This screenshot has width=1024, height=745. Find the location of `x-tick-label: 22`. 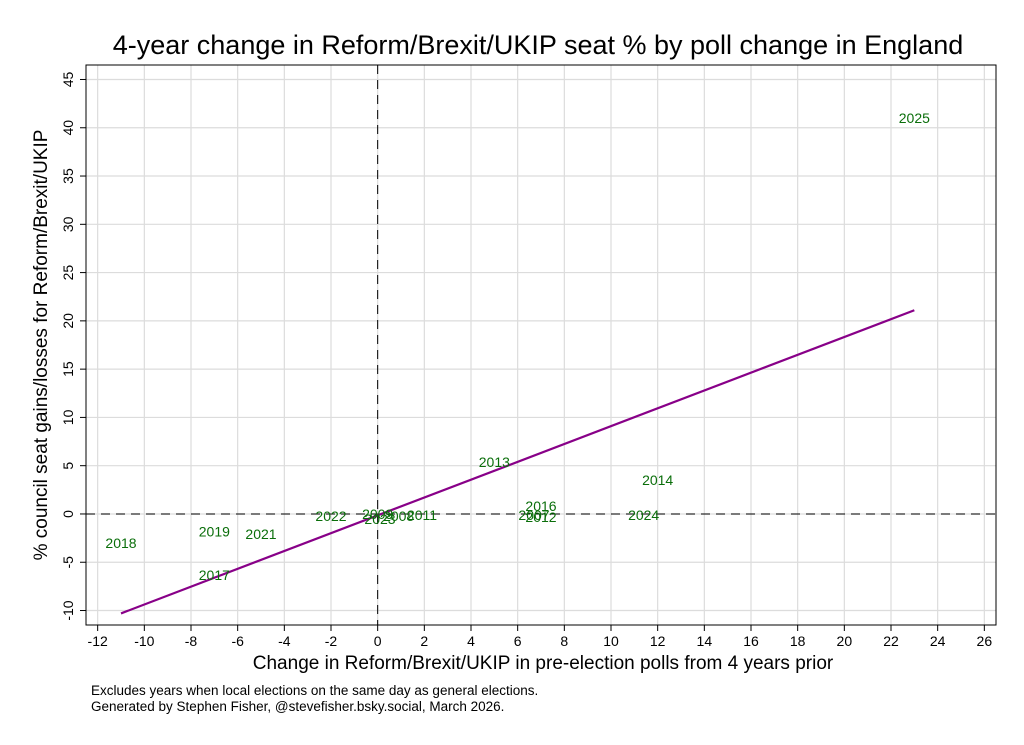

x-tick-label: 22 is located at coordinates (891, 641).